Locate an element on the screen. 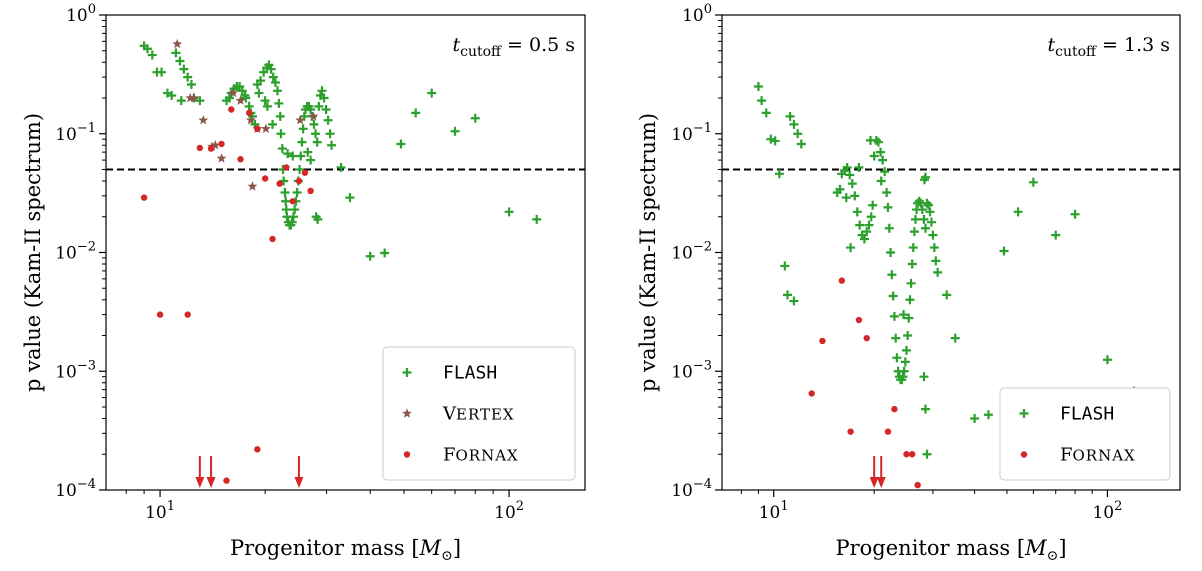 This screenshot has width=1202, height=571. y-tick-label: 10⁻² is located at coordinates (691, 252).